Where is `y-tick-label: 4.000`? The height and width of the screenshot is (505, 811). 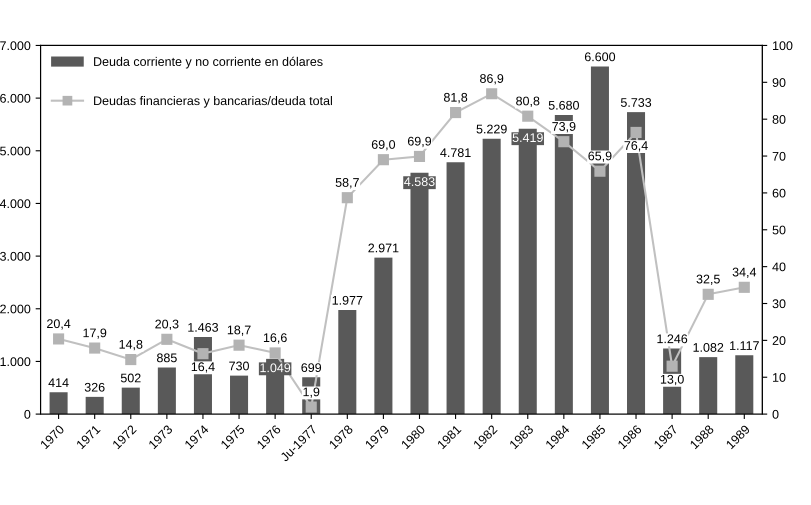
y-tick-label: 4.000 is located at coordinates (15, 203).